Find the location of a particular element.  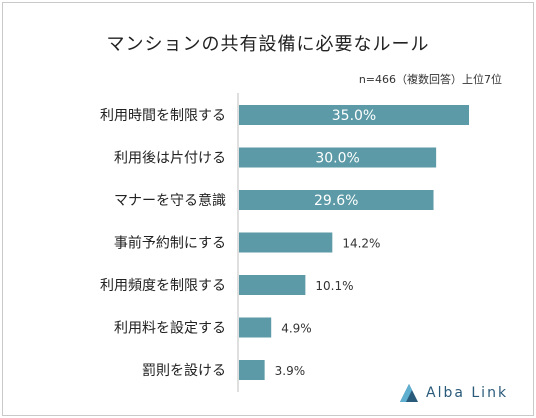

category-label: 事前予約制にする is located at coordinates (170, 243).